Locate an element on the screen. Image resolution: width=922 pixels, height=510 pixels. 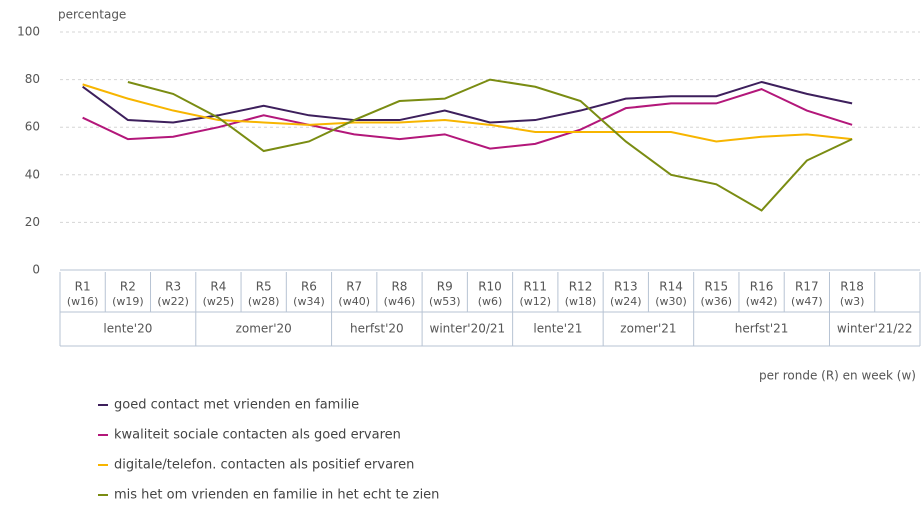
x-tick-sublabel: (w6) is located at coordinates (490, 301).